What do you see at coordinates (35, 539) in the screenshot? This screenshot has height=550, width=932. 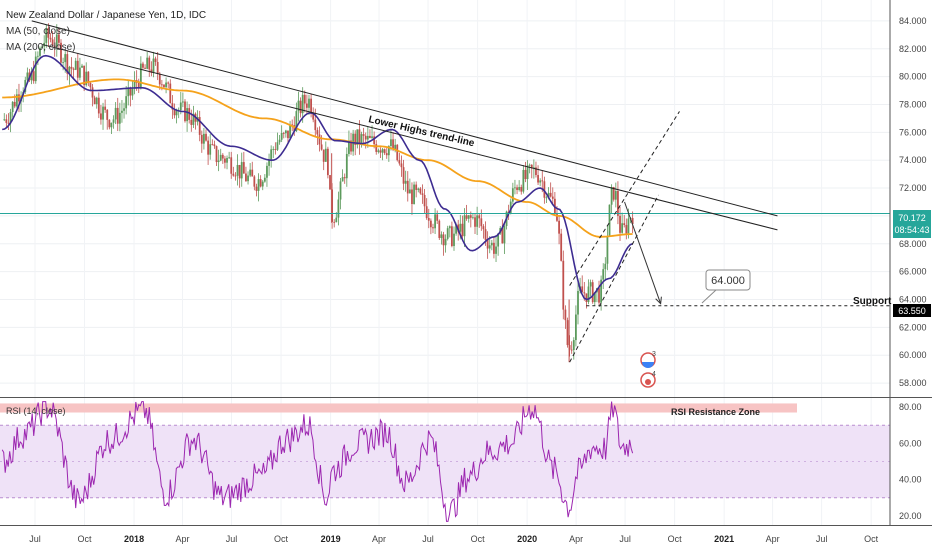 I see `time-tick-label: Jul` at bounding box center [35, 539].